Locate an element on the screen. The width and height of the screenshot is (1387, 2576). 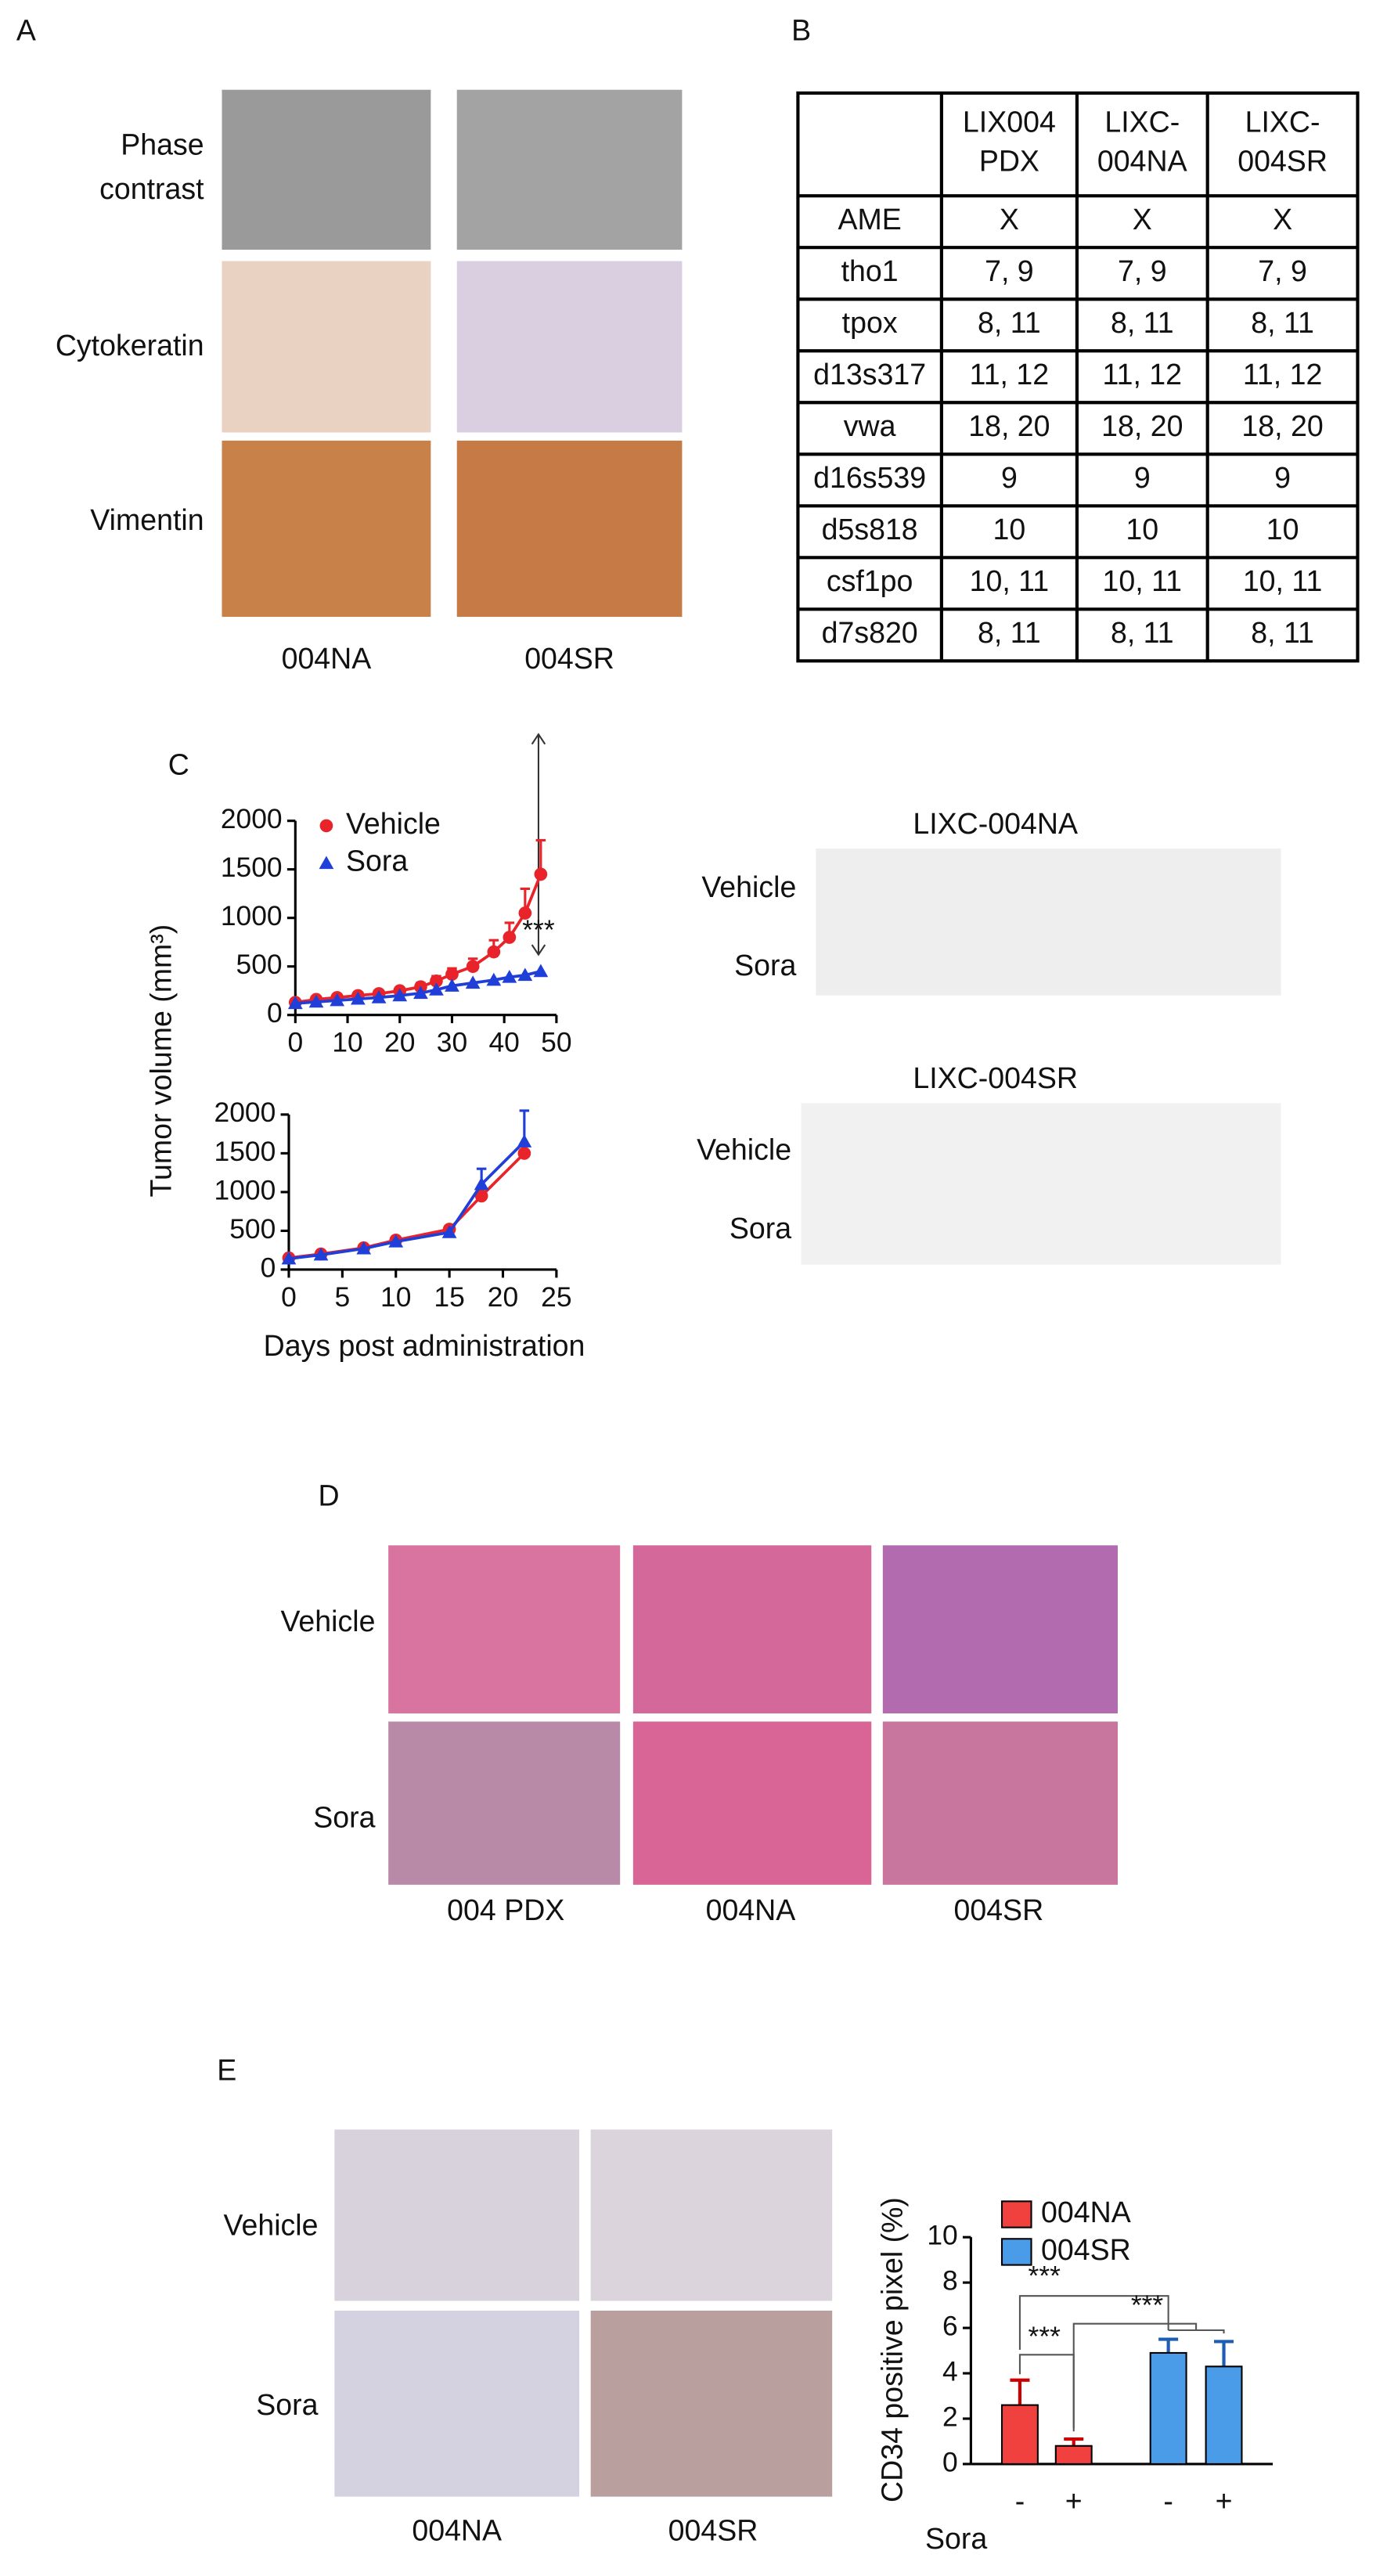
table-cell: 10 is located at coordinates (1282, 529).